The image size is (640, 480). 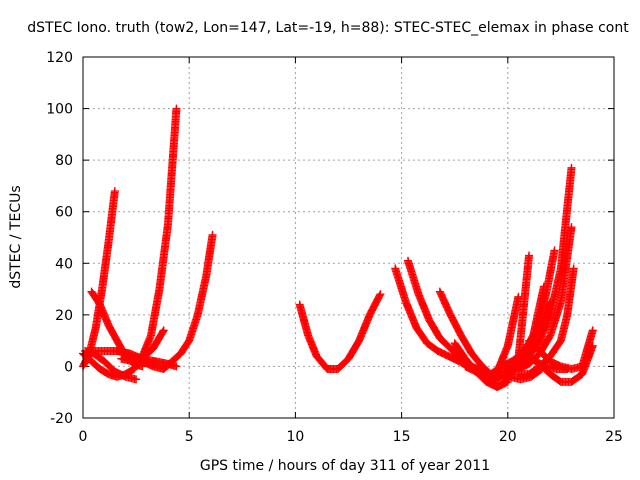 What do you see at coordinates (614, 437) in the screenshot?
I see `x-tick-label: 25` at bounding box center [614, 437].